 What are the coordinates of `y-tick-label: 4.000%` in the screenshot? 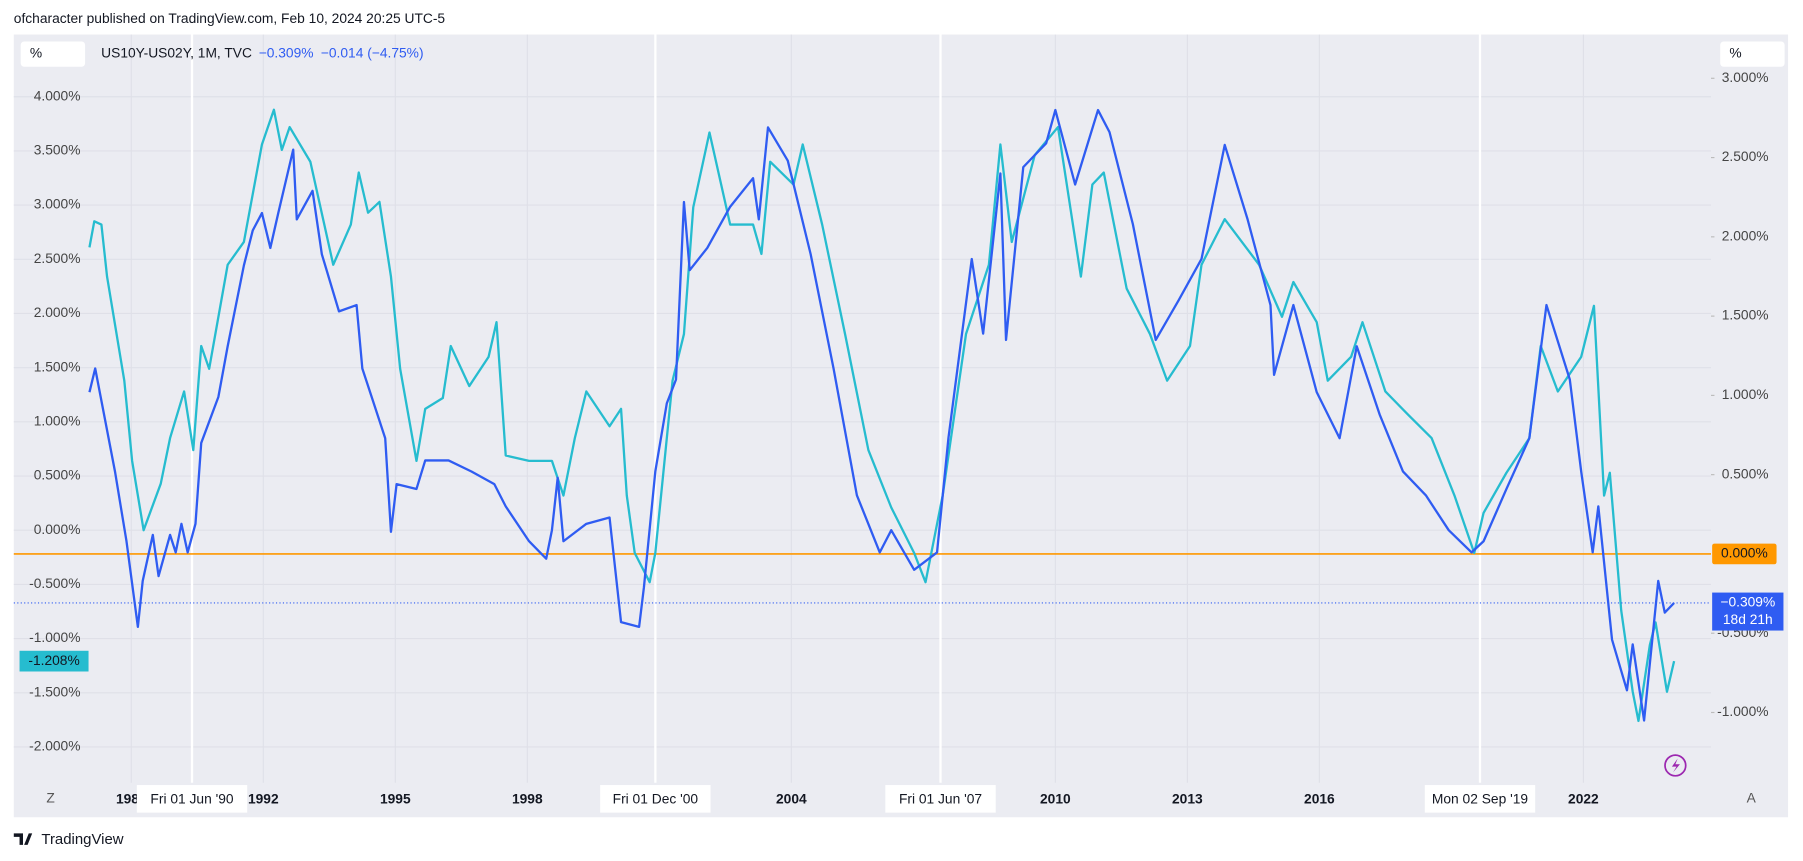 It's located at (57, 95).